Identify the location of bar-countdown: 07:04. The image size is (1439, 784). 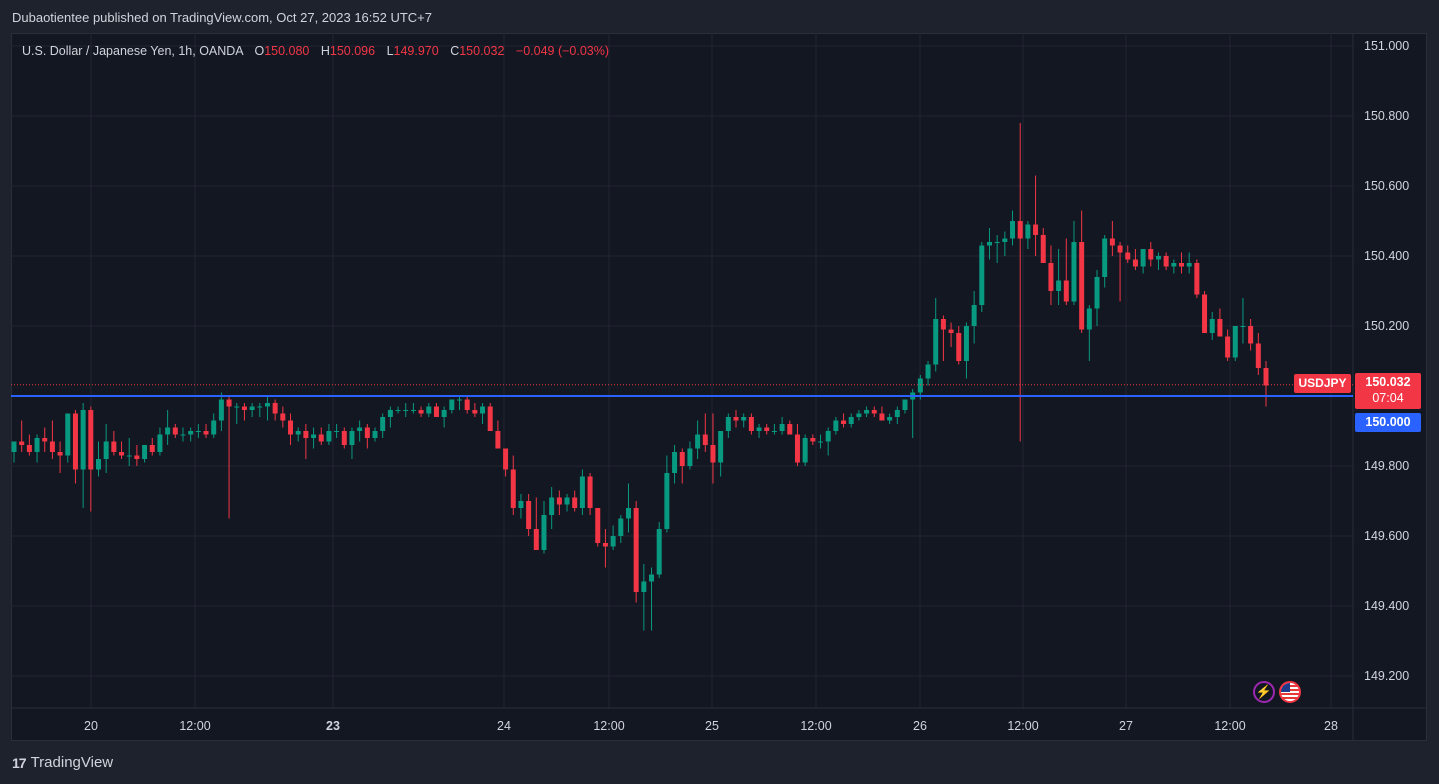
(1388, 398).